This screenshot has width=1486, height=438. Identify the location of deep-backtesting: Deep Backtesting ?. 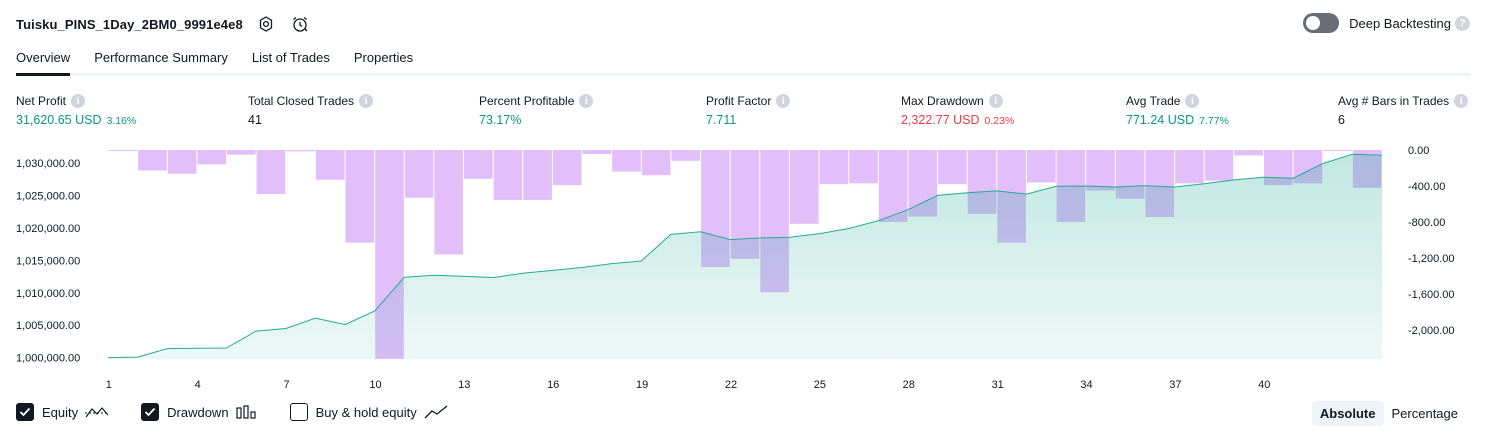
(1386, 23).